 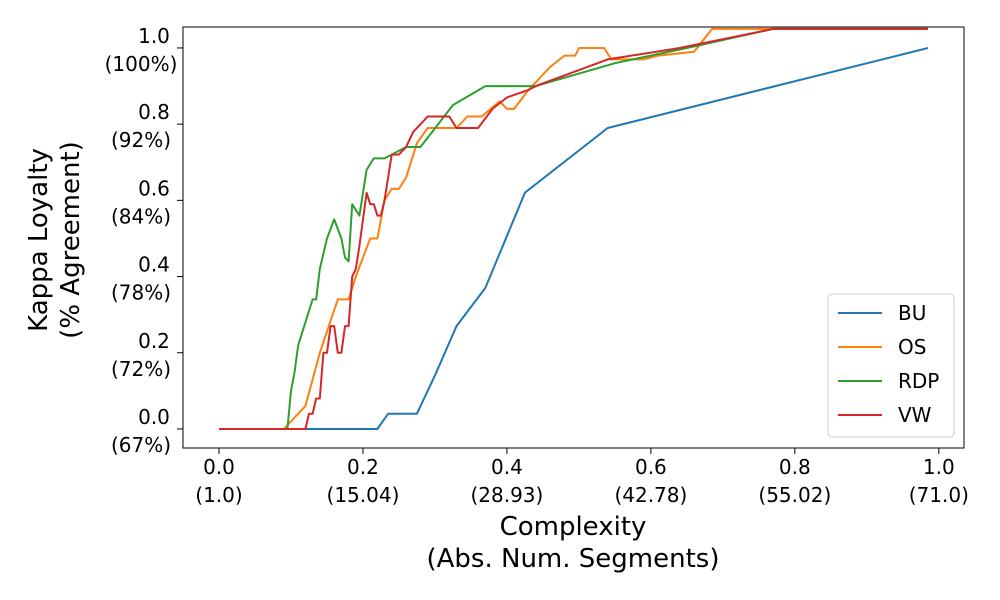 I want to click on x-axis-title-line: Complexity, so click(x=573, y=527).